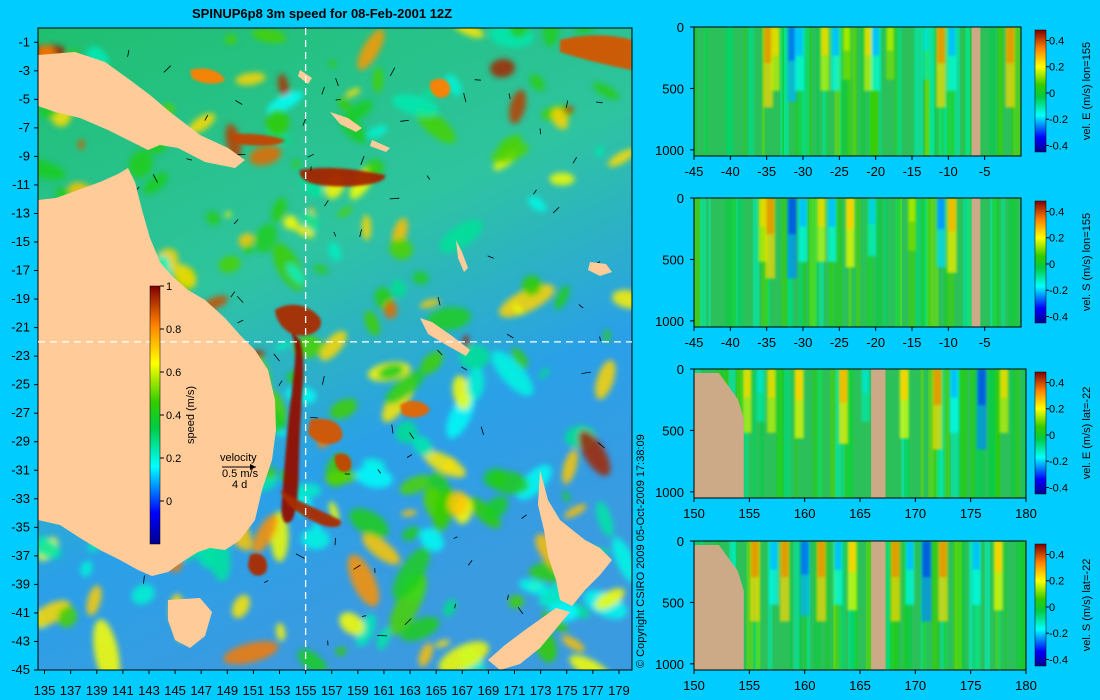 This screenshot has height=700, width=1100. Describe the element at coordinates (173, 330) in the screenshot. I see `speed-colorbar-tick-label: 0.8` at that location.